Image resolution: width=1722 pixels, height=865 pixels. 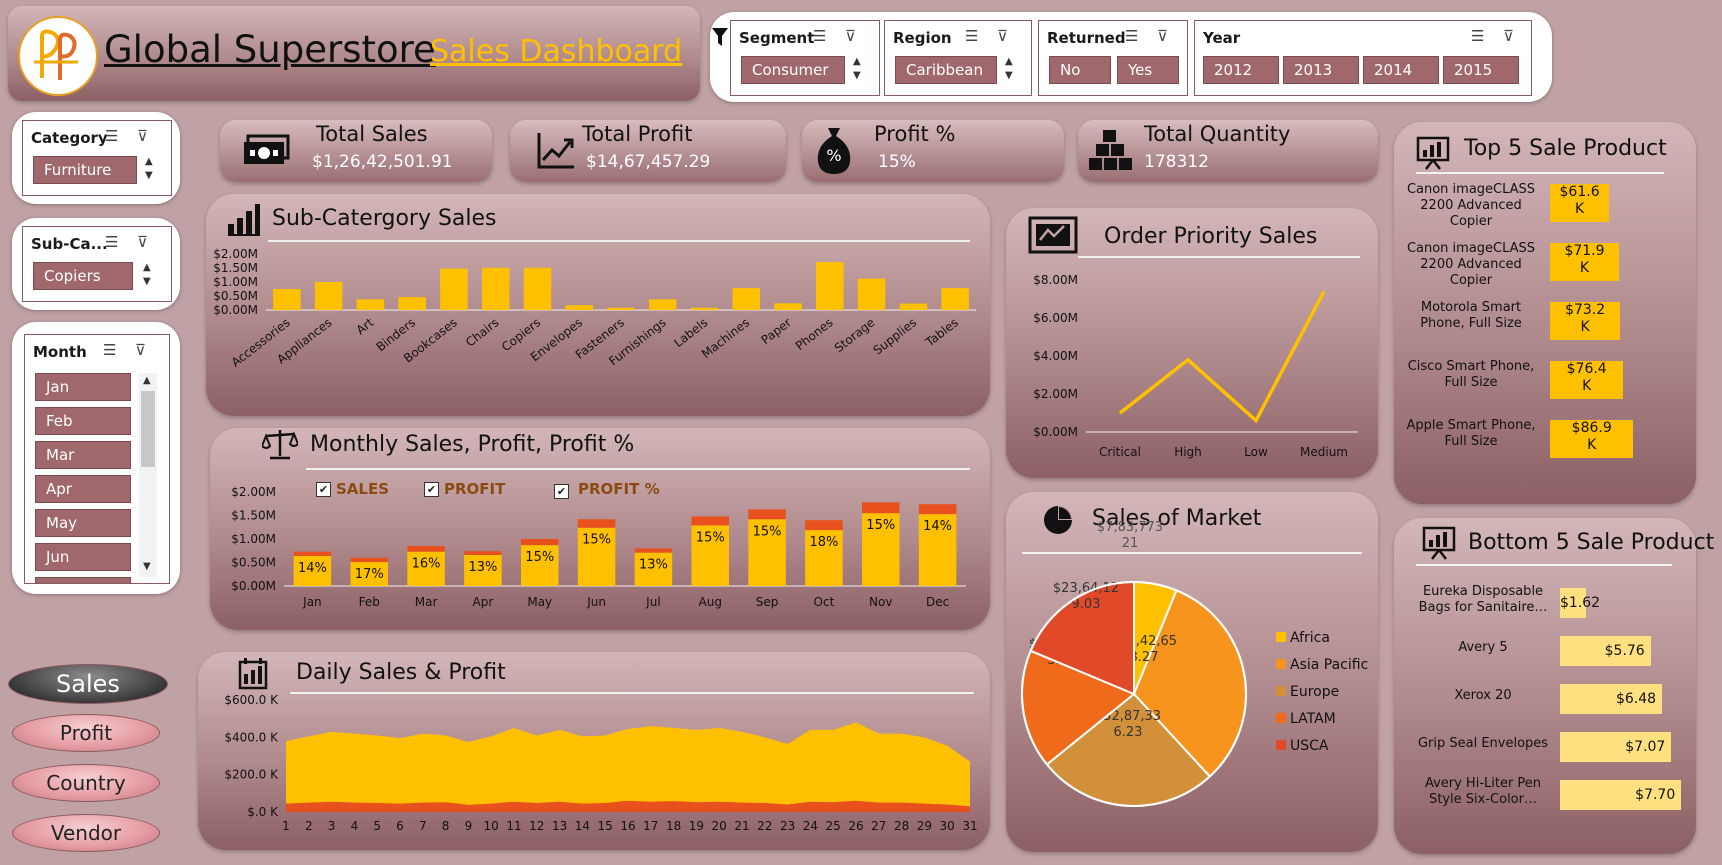 I want to click on kpi-label: Total Profit, so click(x=637, y=134).